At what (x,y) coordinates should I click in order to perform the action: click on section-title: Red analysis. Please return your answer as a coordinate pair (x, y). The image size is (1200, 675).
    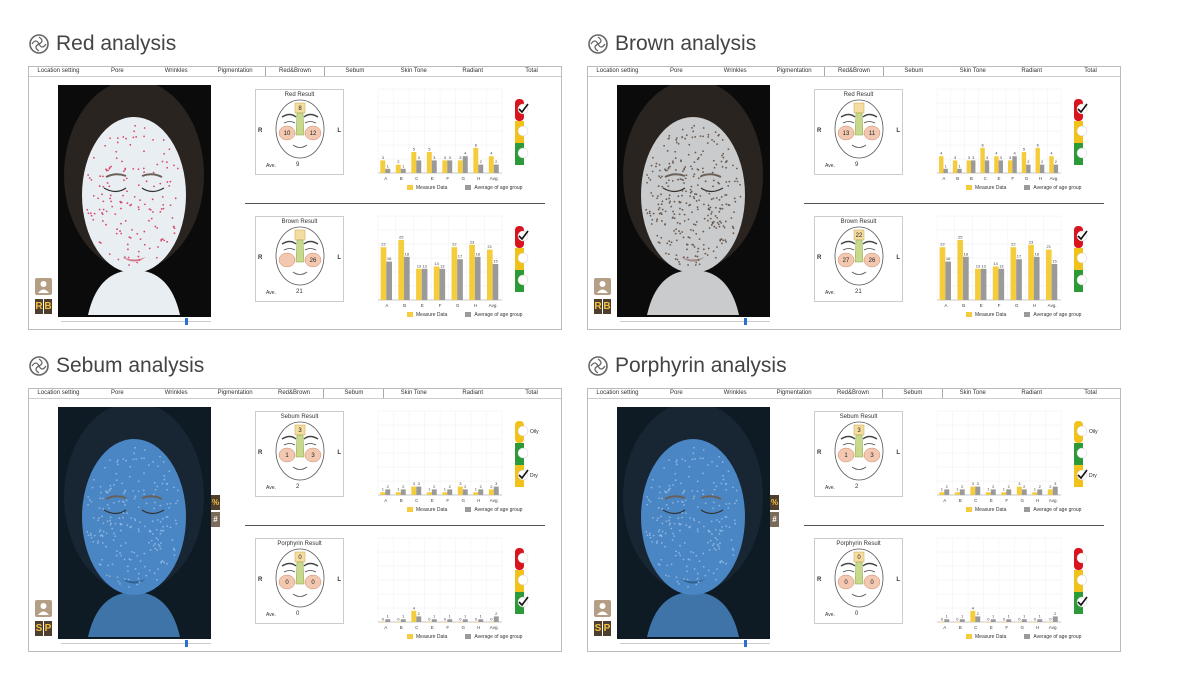
    Looking at the image, I should click on (102, 44).